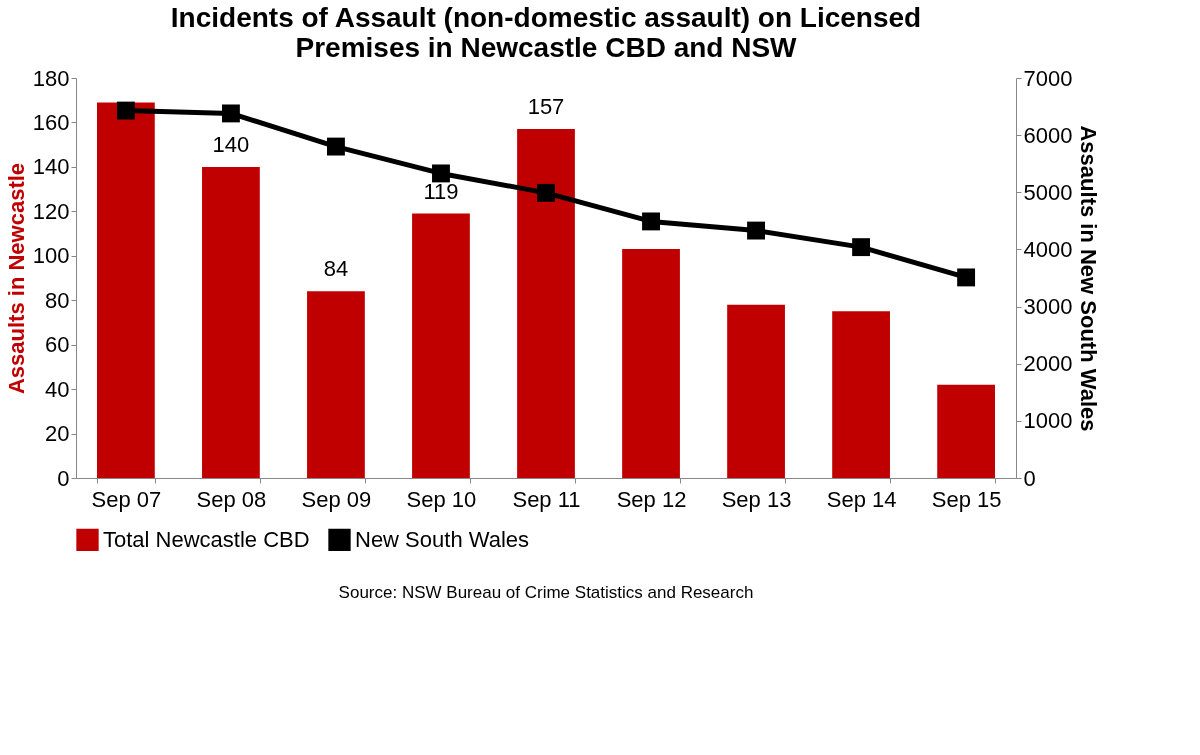 The width and height of the screenshot is (1200, 755). I want to click on legend-label: Total Newcastle CBD, so click(206, 539).